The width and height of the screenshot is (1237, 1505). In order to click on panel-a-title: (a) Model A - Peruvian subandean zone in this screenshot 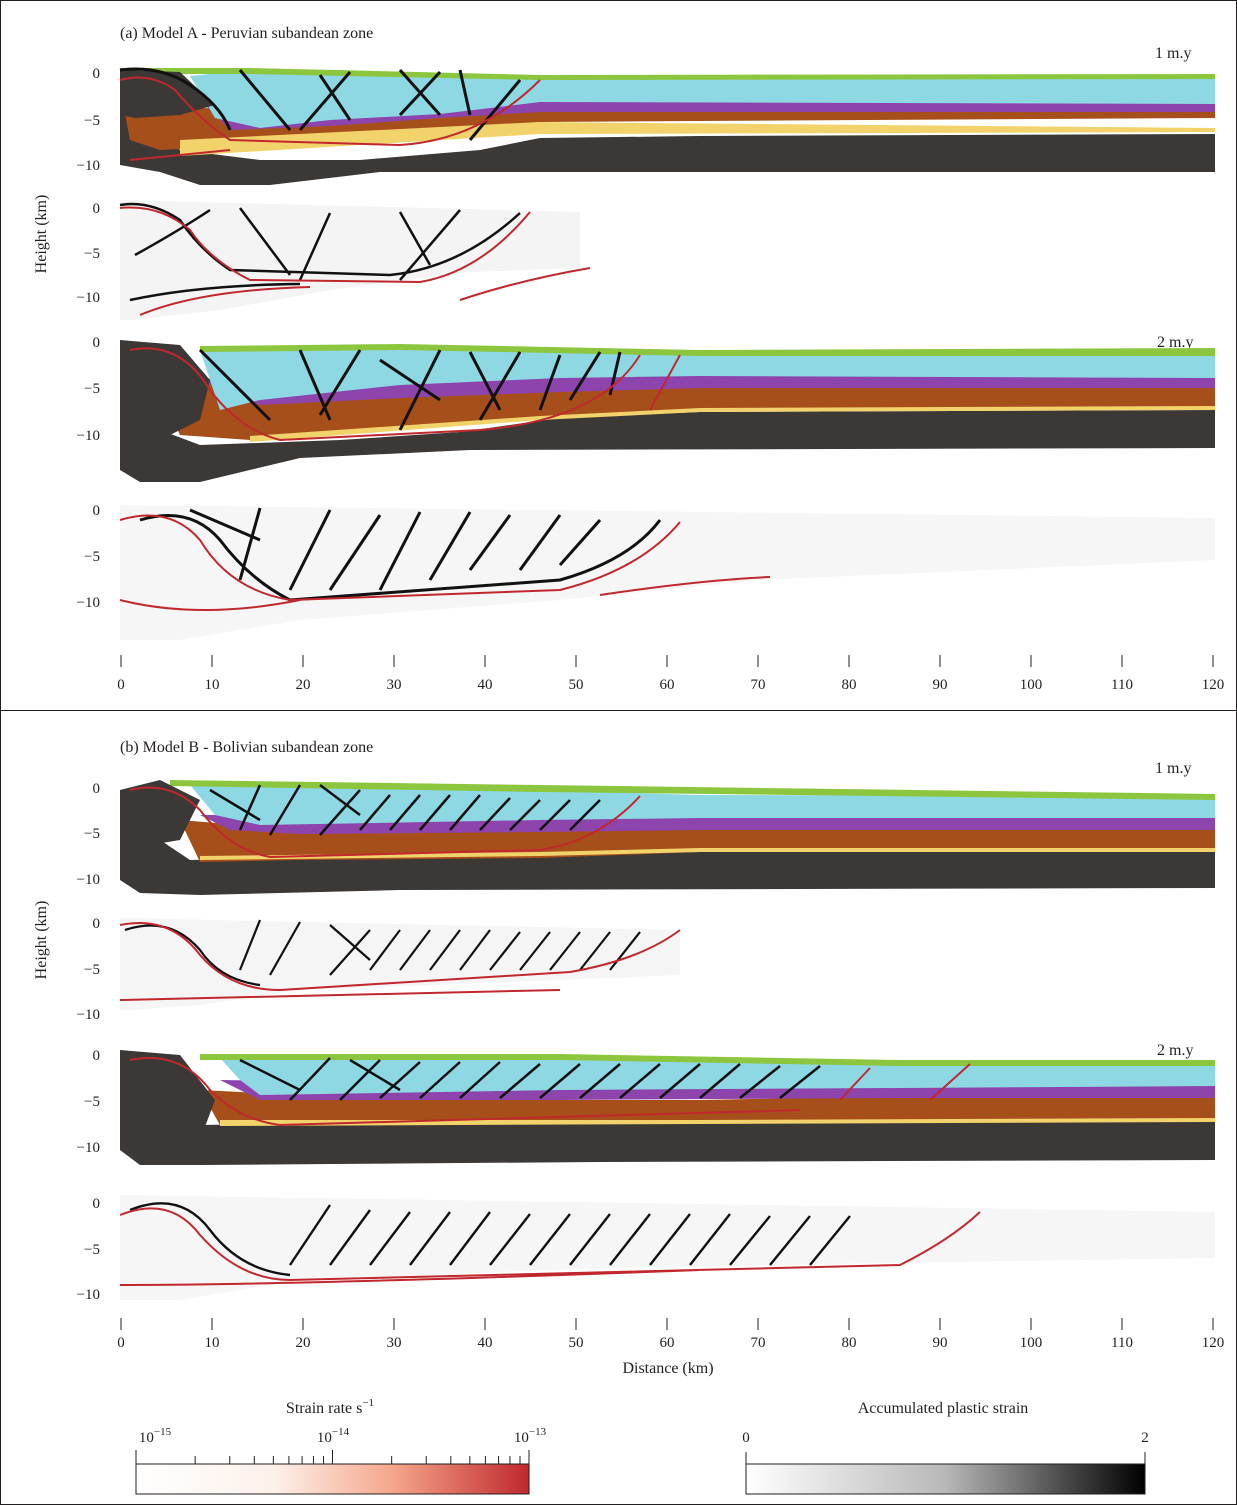, I will do `click(246, 33)`.